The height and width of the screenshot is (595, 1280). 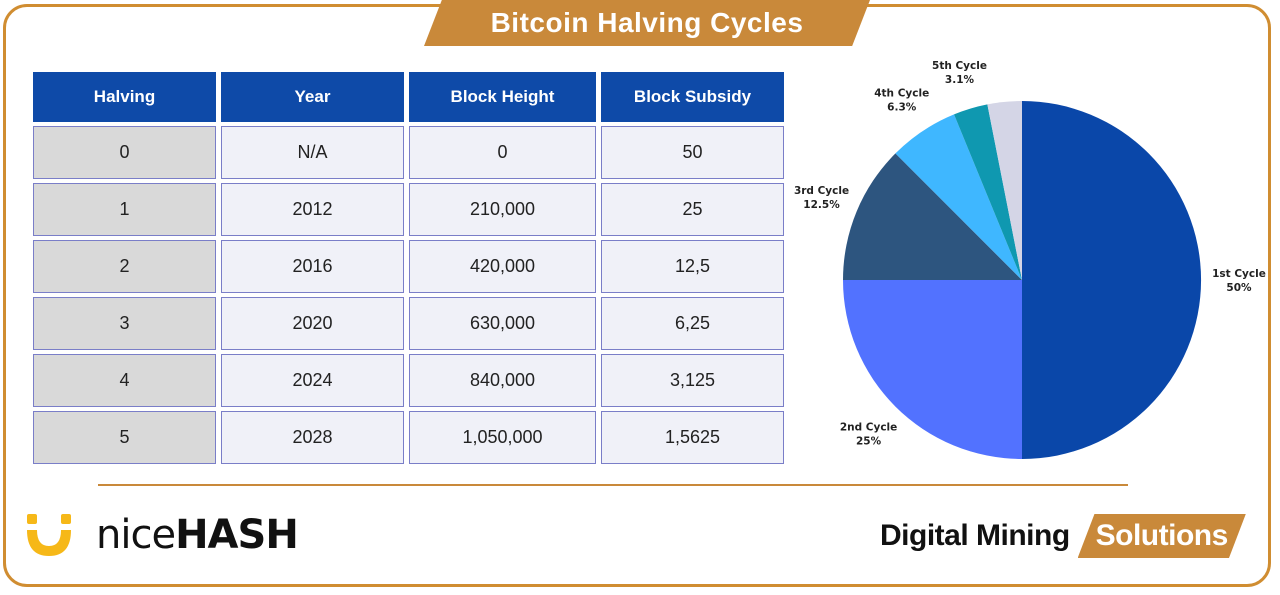 I want to click on dms-logo-accent-tab: Solutions, so click(x=1161, y=536).